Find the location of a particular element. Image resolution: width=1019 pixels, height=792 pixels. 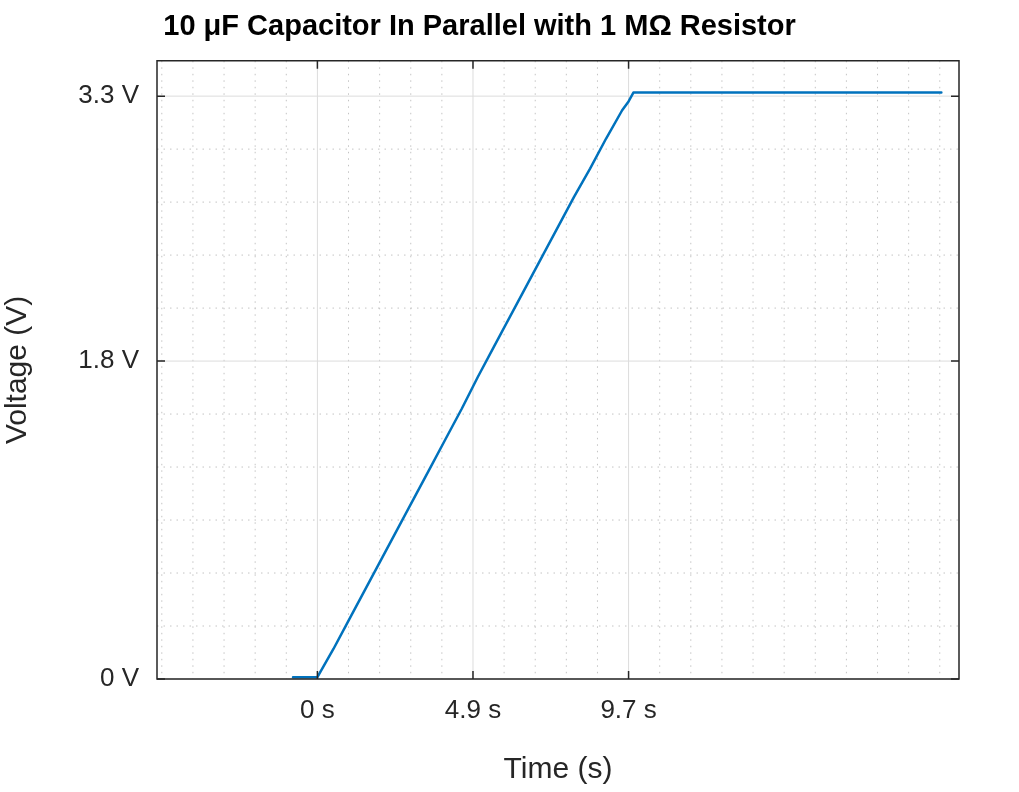

x-tick-label: 9.7 s is located at coordinates (628, 708).